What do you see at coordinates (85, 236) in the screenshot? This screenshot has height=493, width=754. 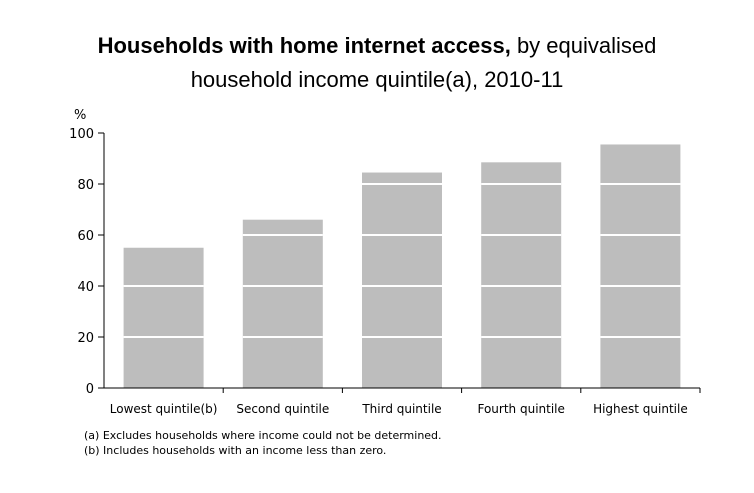 I see `y-tick-label: 60` at bounding box center [85, 236].